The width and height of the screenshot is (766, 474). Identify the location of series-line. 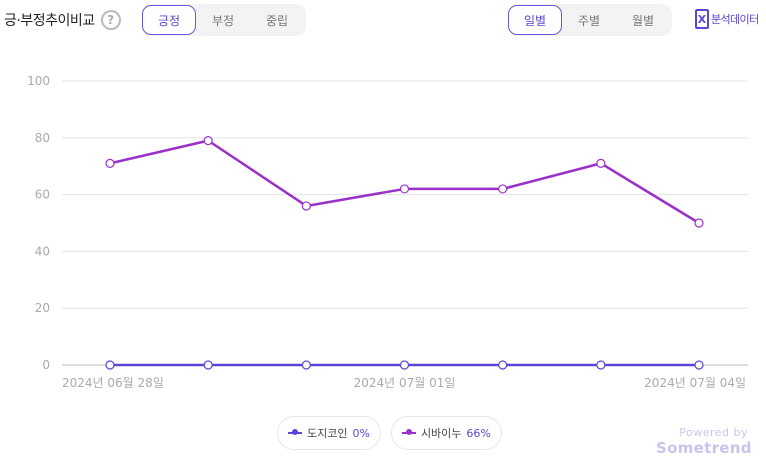
(404, 182).